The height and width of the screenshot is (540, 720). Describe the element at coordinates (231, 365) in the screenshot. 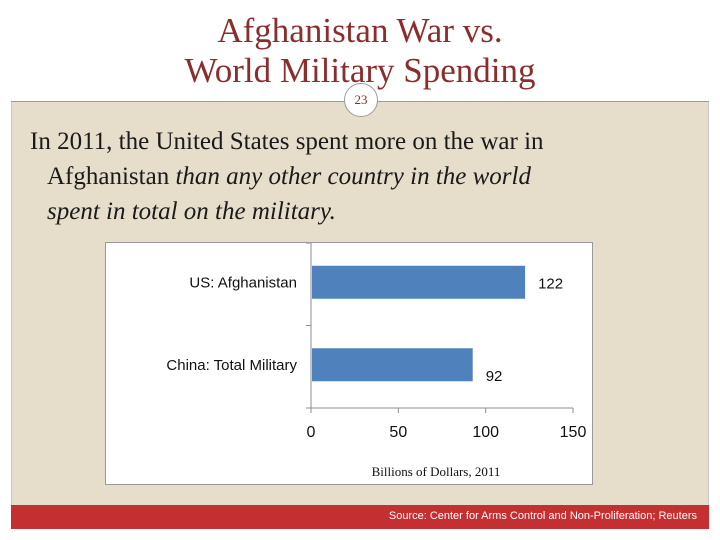

I see `category-label-1: China: Total Military` at that location.